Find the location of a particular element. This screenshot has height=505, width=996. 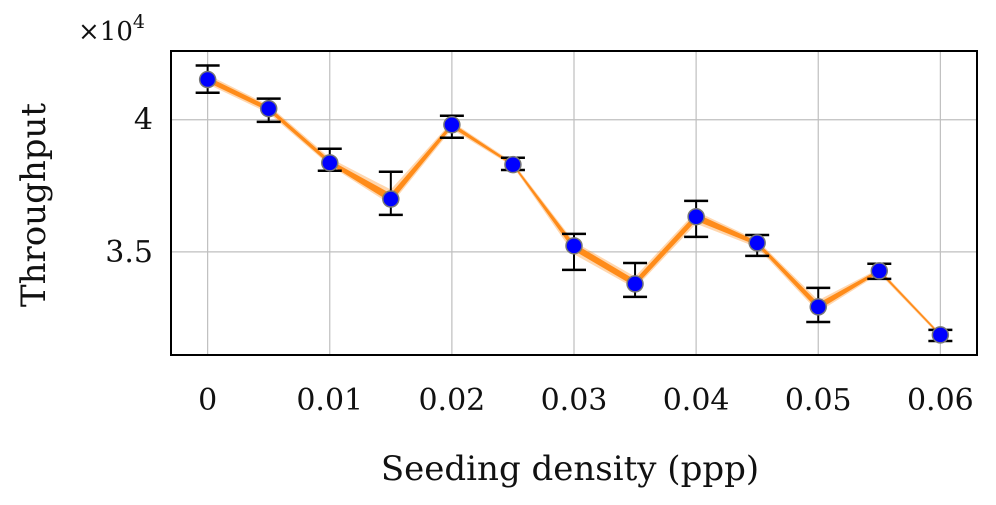

x-tick-label: 0 is located at coordinates (207, 400).